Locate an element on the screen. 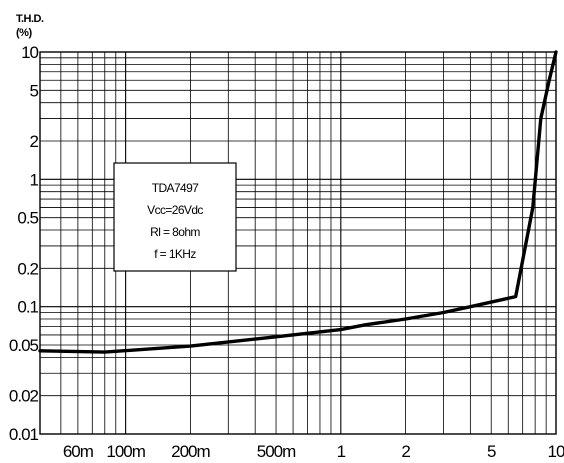  annotation-line-device: TDA7497 is located at coordinates (175, 188).